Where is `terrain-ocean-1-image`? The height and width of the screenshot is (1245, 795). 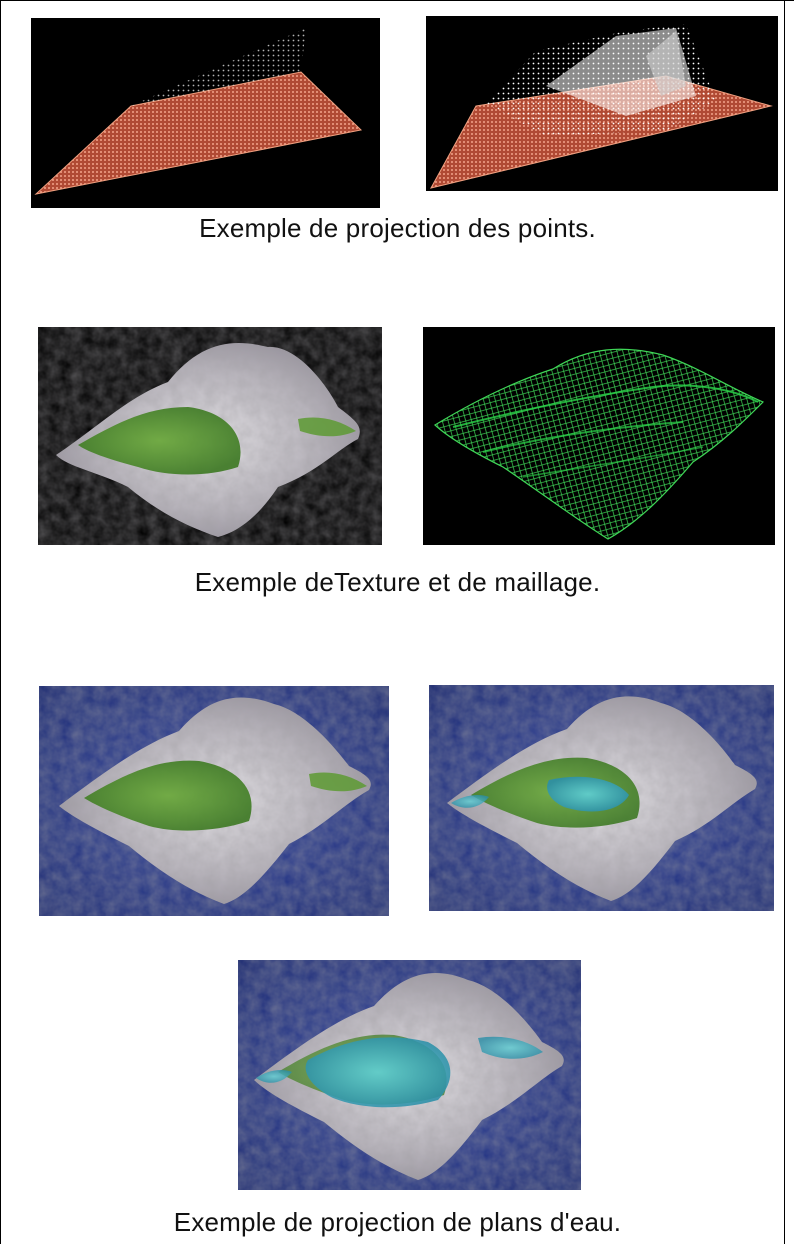
terrain-ocean-1-image is located at coordinates (214, 801).